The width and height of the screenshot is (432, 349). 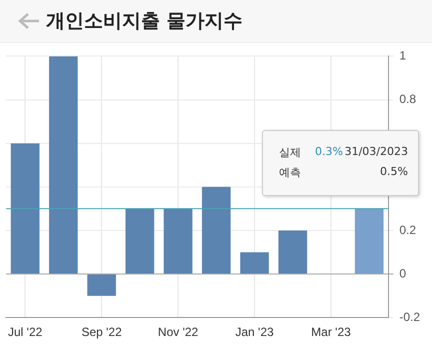 I want to click on annotation: 예측, so click(x=290, y=172).